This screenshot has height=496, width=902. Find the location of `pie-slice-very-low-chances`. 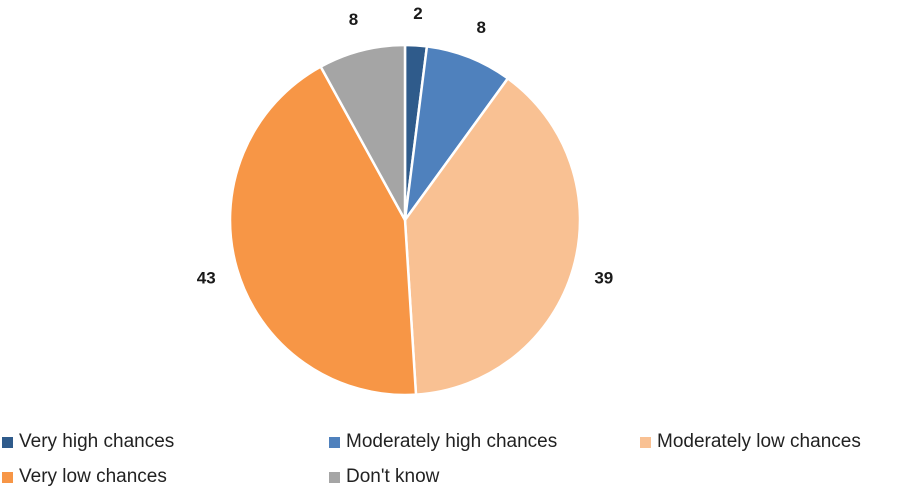

pie-slice-very-low-chances is located at coordinates (323, 231).